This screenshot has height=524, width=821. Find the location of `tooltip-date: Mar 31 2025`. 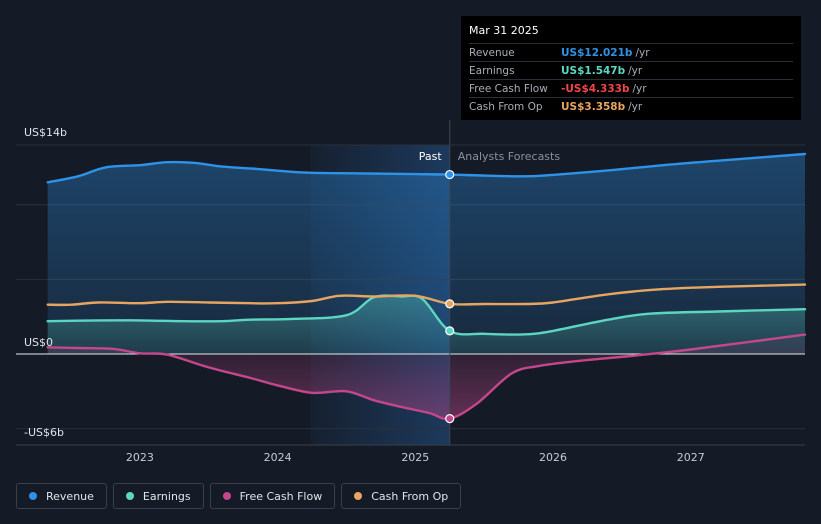

tooltip-date: Mar 31 2025 is located at coordinates (504, 30).